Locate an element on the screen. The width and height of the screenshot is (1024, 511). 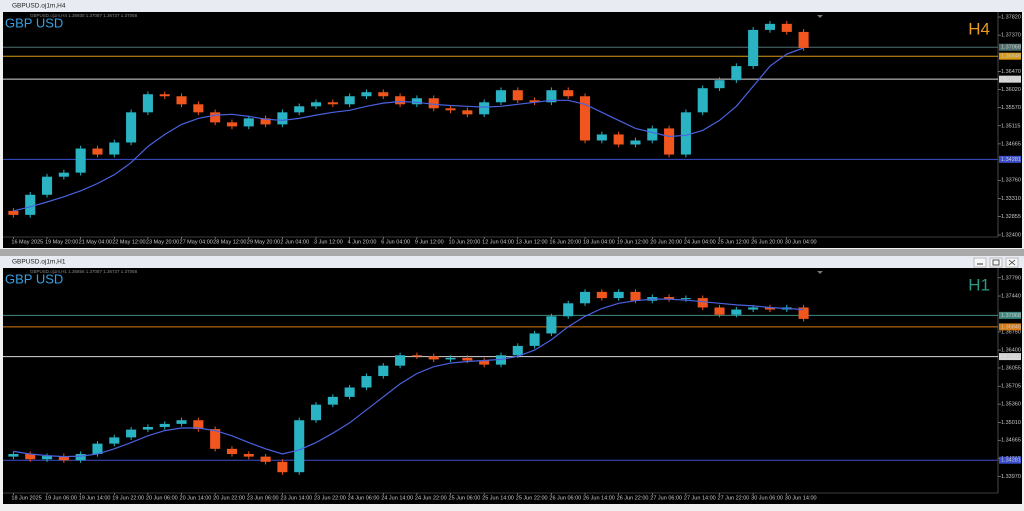
x-tick-label: 27 Jun 14:00 is located at coordinates (700, 498).